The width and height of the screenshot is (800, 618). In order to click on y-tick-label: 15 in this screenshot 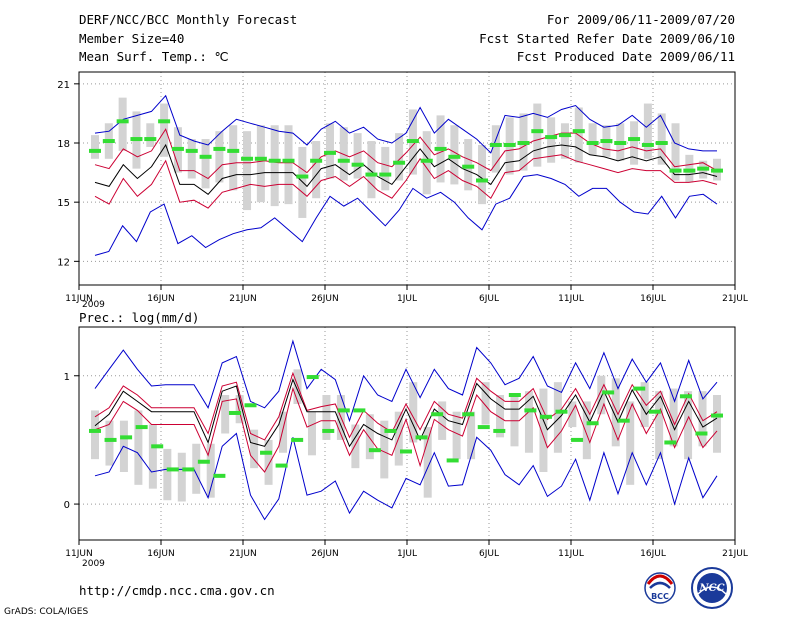, I will do `click(63, 203)`.